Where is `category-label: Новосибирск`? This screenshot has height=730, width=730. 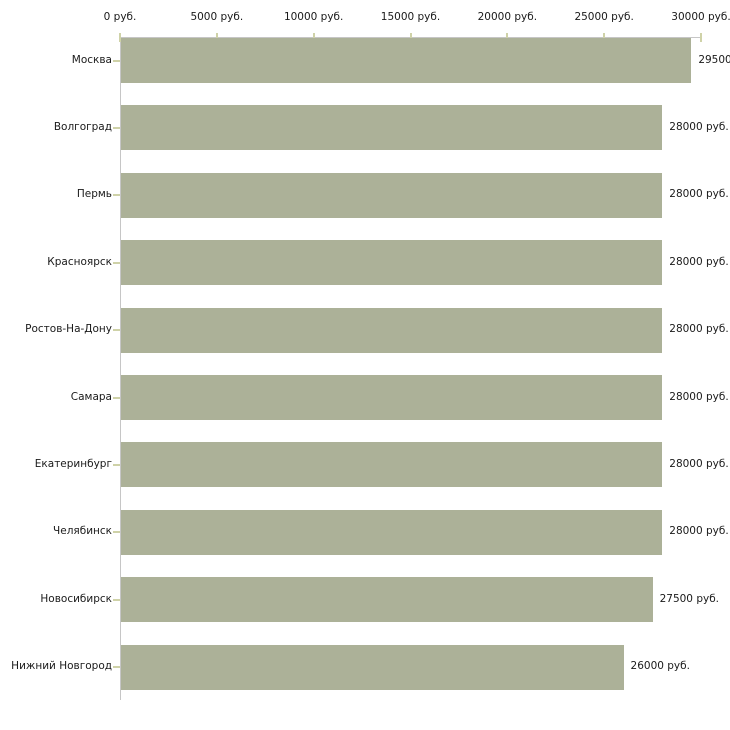 category-label: Новосибирск is located at coordinates (76, 598).